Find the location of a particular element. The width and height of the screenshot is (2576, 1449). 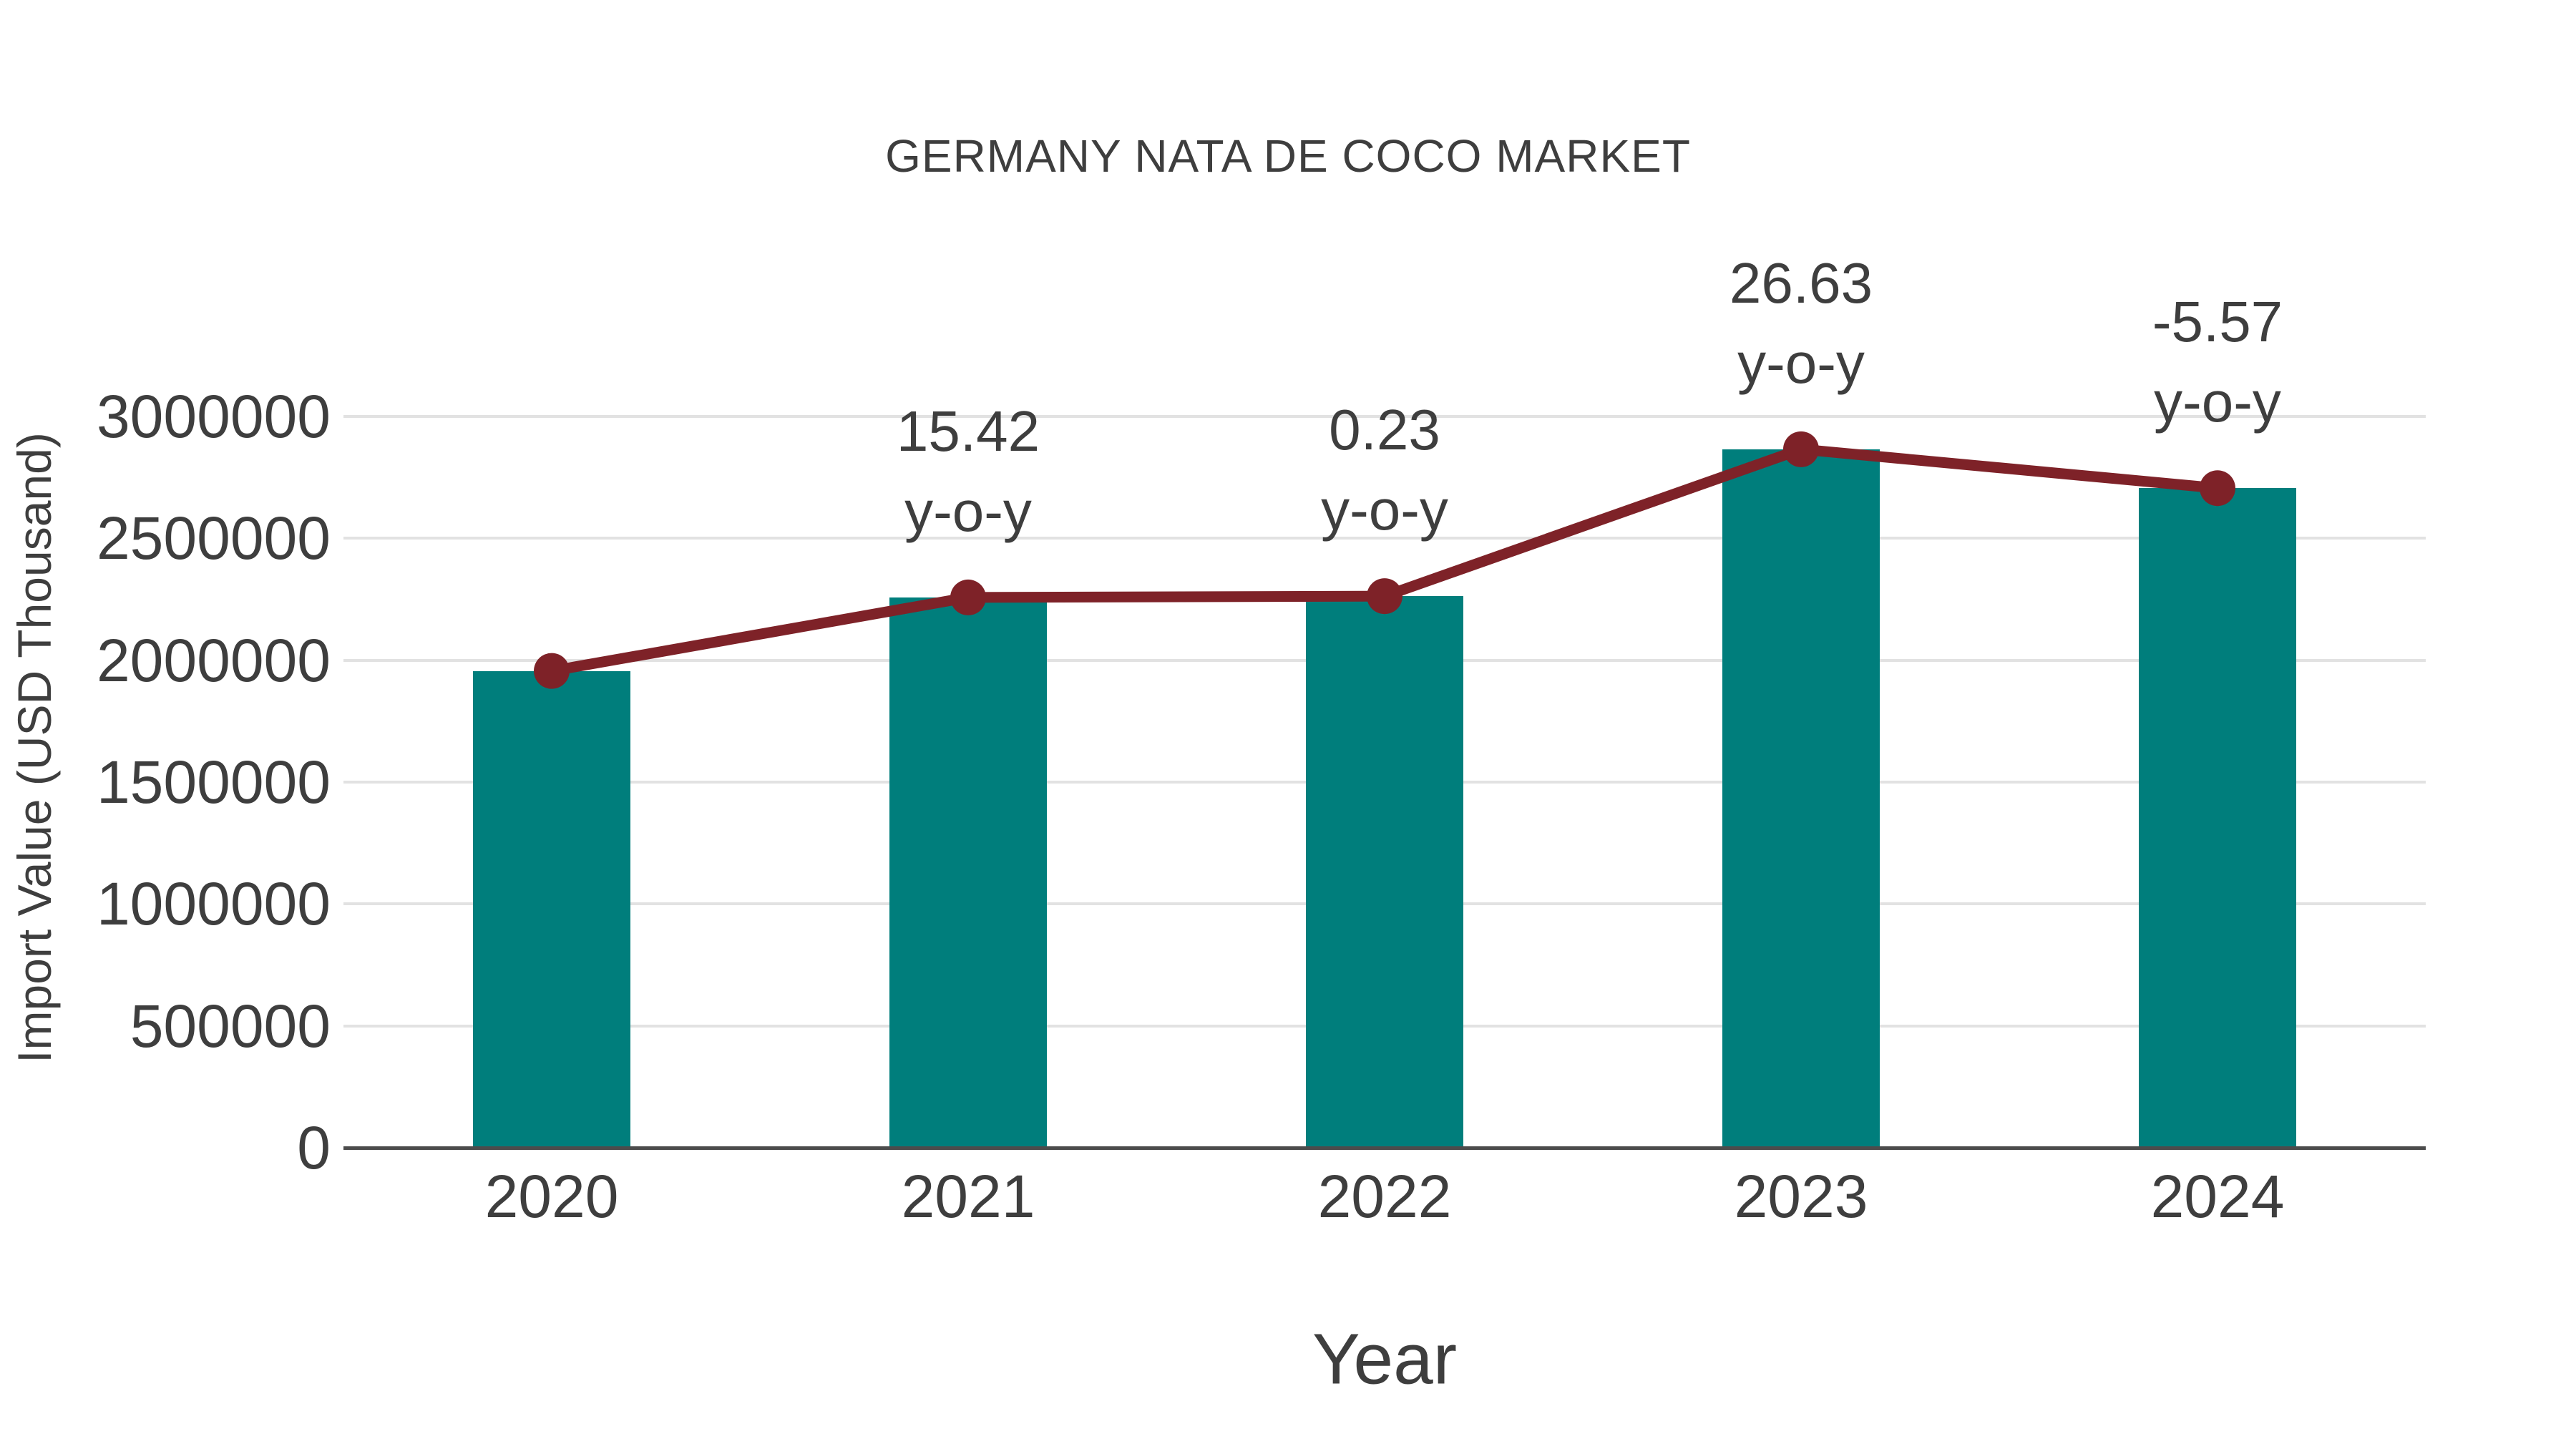

y-tick-2500000: 2500000 is located at coordinates (213, 538).